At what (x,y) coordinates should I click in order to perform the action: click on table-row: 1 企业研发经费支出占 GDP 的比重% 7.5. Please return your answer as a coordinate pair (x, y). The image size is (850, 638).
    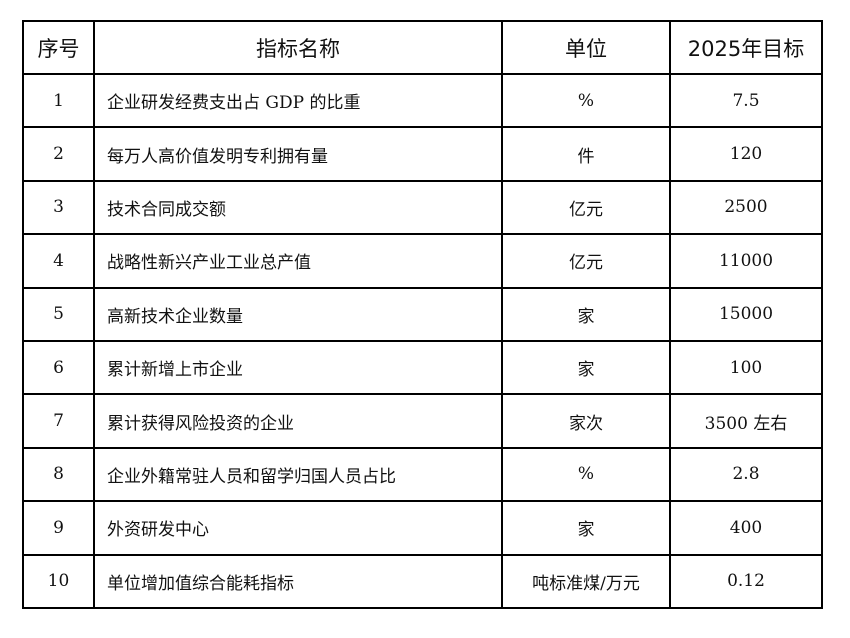
    Looking at the image, I should click on (422, 100).